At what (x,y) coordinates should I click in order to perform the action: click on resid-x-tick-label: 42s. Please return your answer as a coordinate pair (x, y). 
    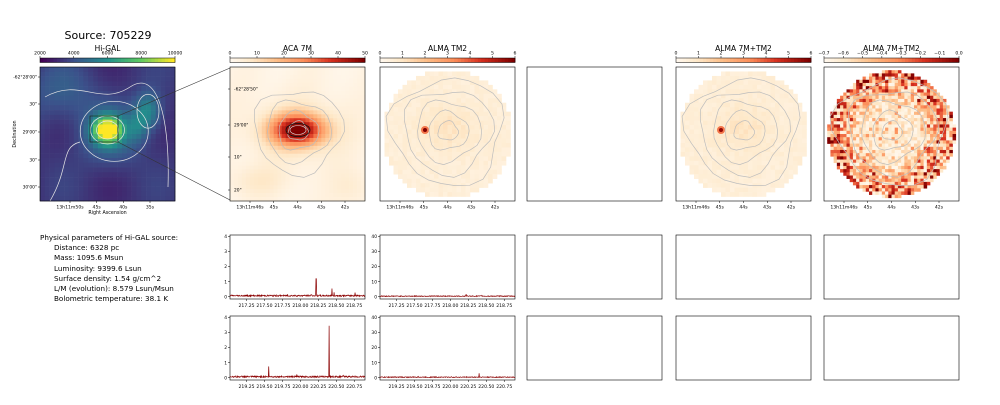
    Looking at the image, I should click on (939, 208).